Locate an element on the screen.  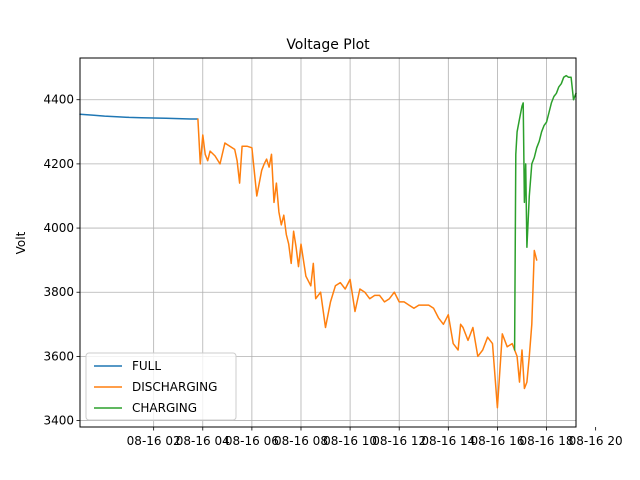
legend-label: DISCHARGING is located at coordinates (174, 387).